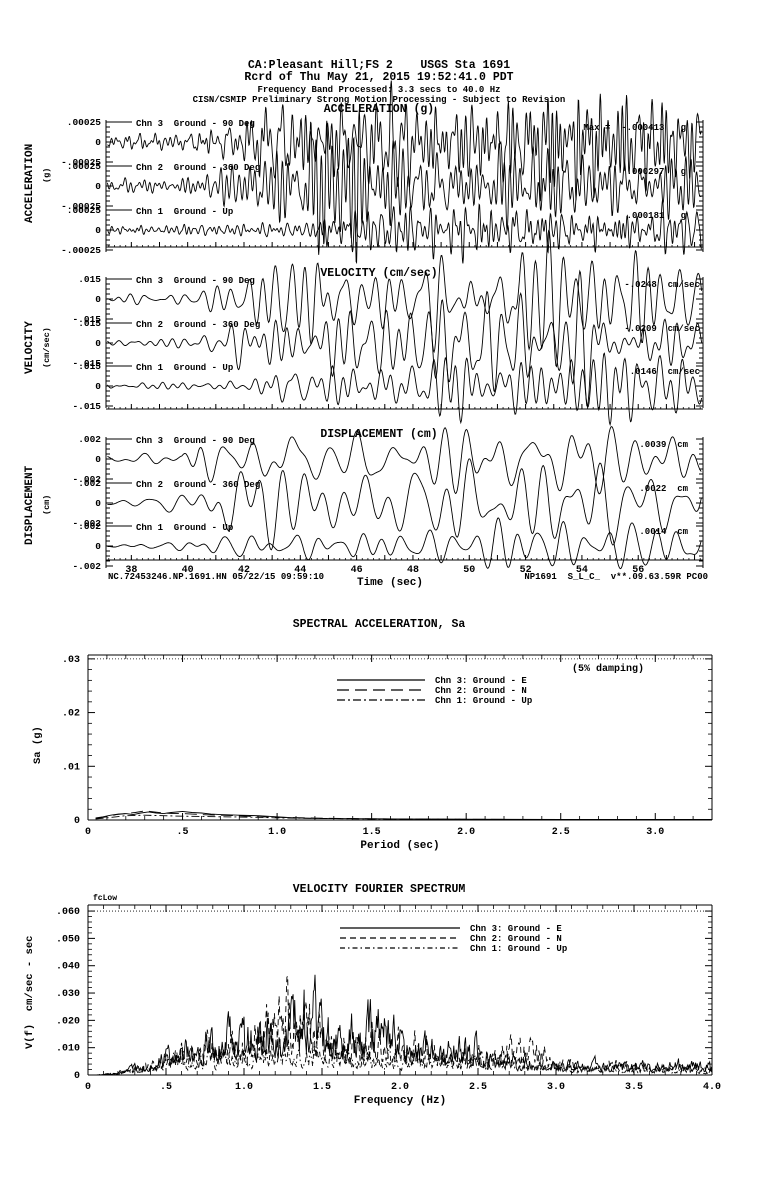 This screenshot has width=758, height=1181. What do you see at coordinates (663, 532) in the screenshot?
I see `max-value-label: .0014 cm` at bounding box center [663, 532].